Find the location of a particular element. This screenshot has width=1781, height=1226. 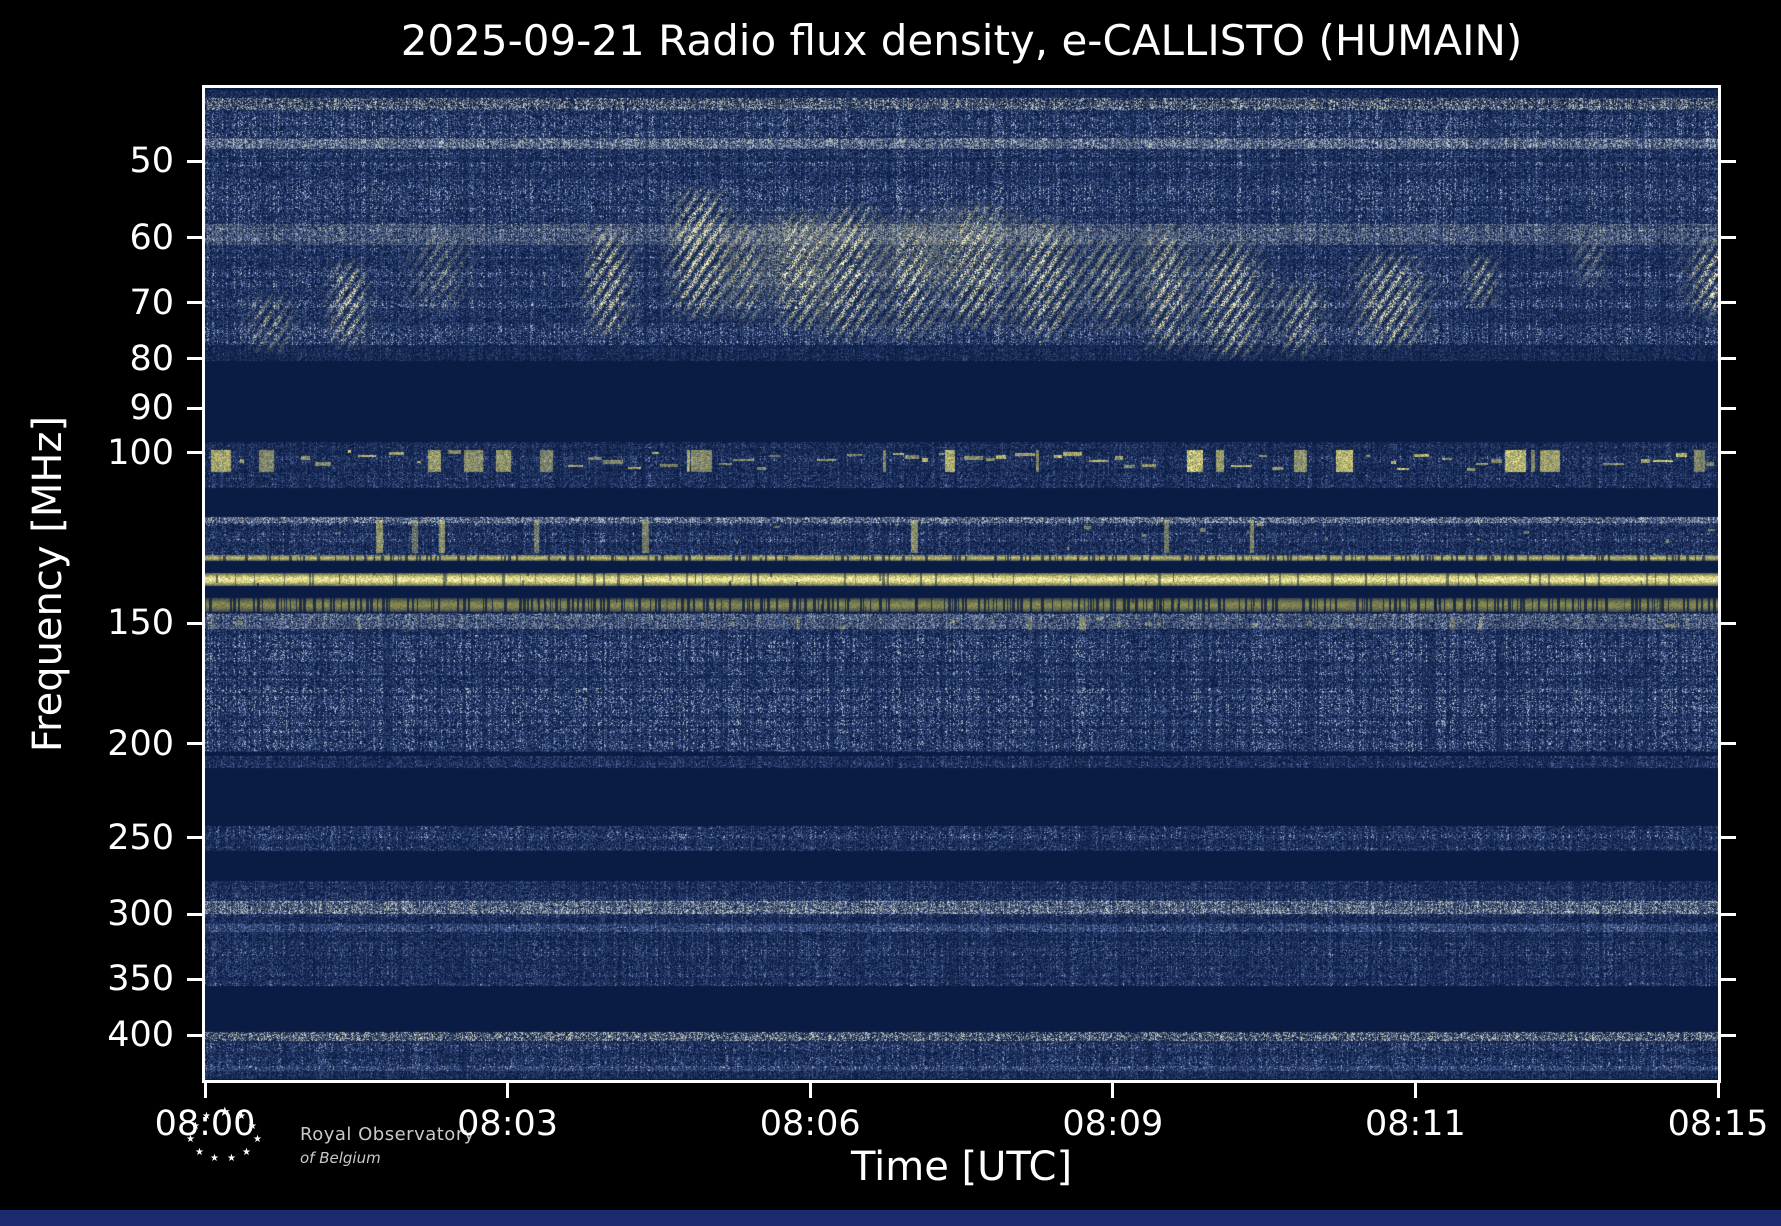

y-tick-label: 50 is located at coordinates (151, 161).